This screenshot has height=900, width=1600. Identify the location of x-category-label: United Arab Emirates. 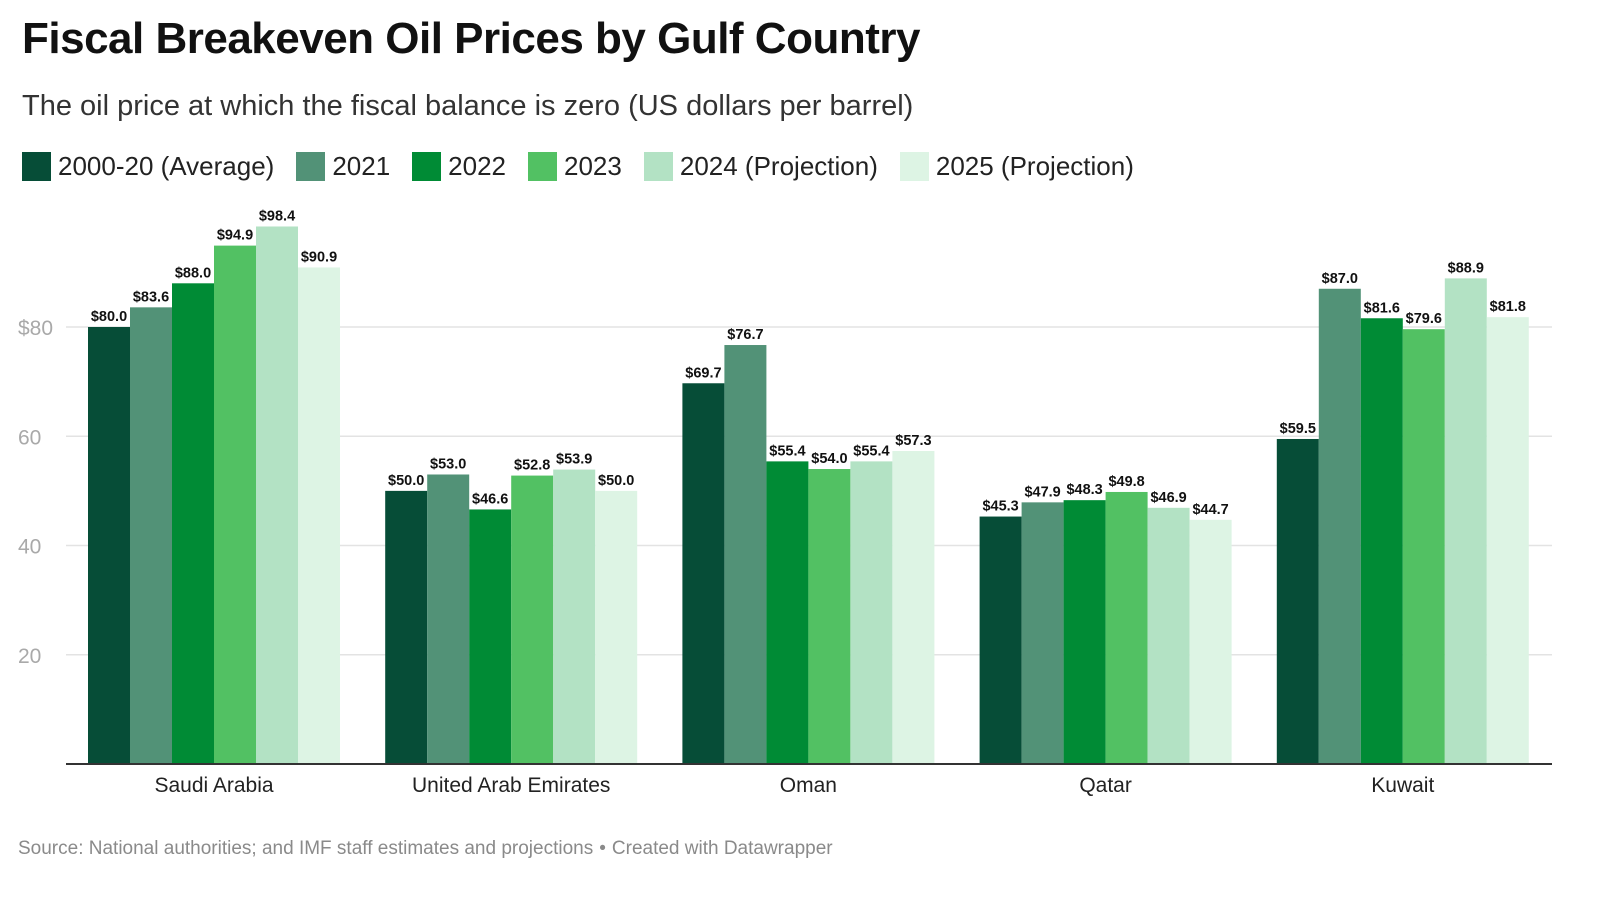
(511, 785).